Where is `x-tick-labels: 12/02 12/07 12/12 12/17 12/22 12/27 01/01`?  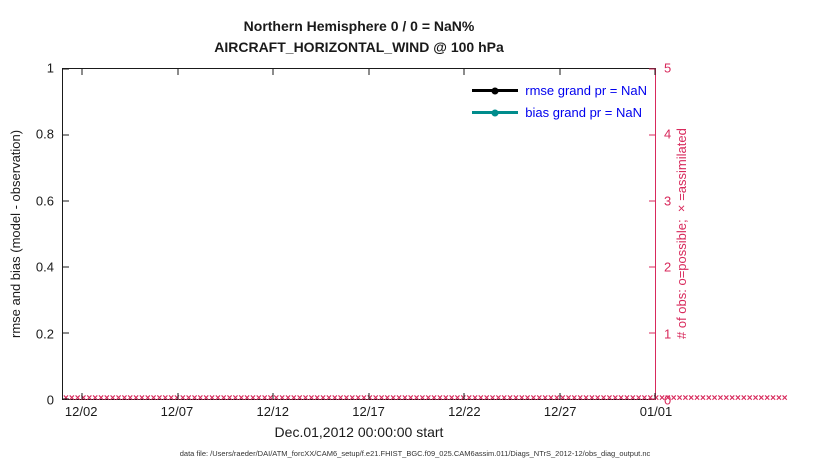 x-tick-labels: 12/02 12/07 12/12 12/17 12/22 12/27 01/01 is located at coordinates (367, 413).